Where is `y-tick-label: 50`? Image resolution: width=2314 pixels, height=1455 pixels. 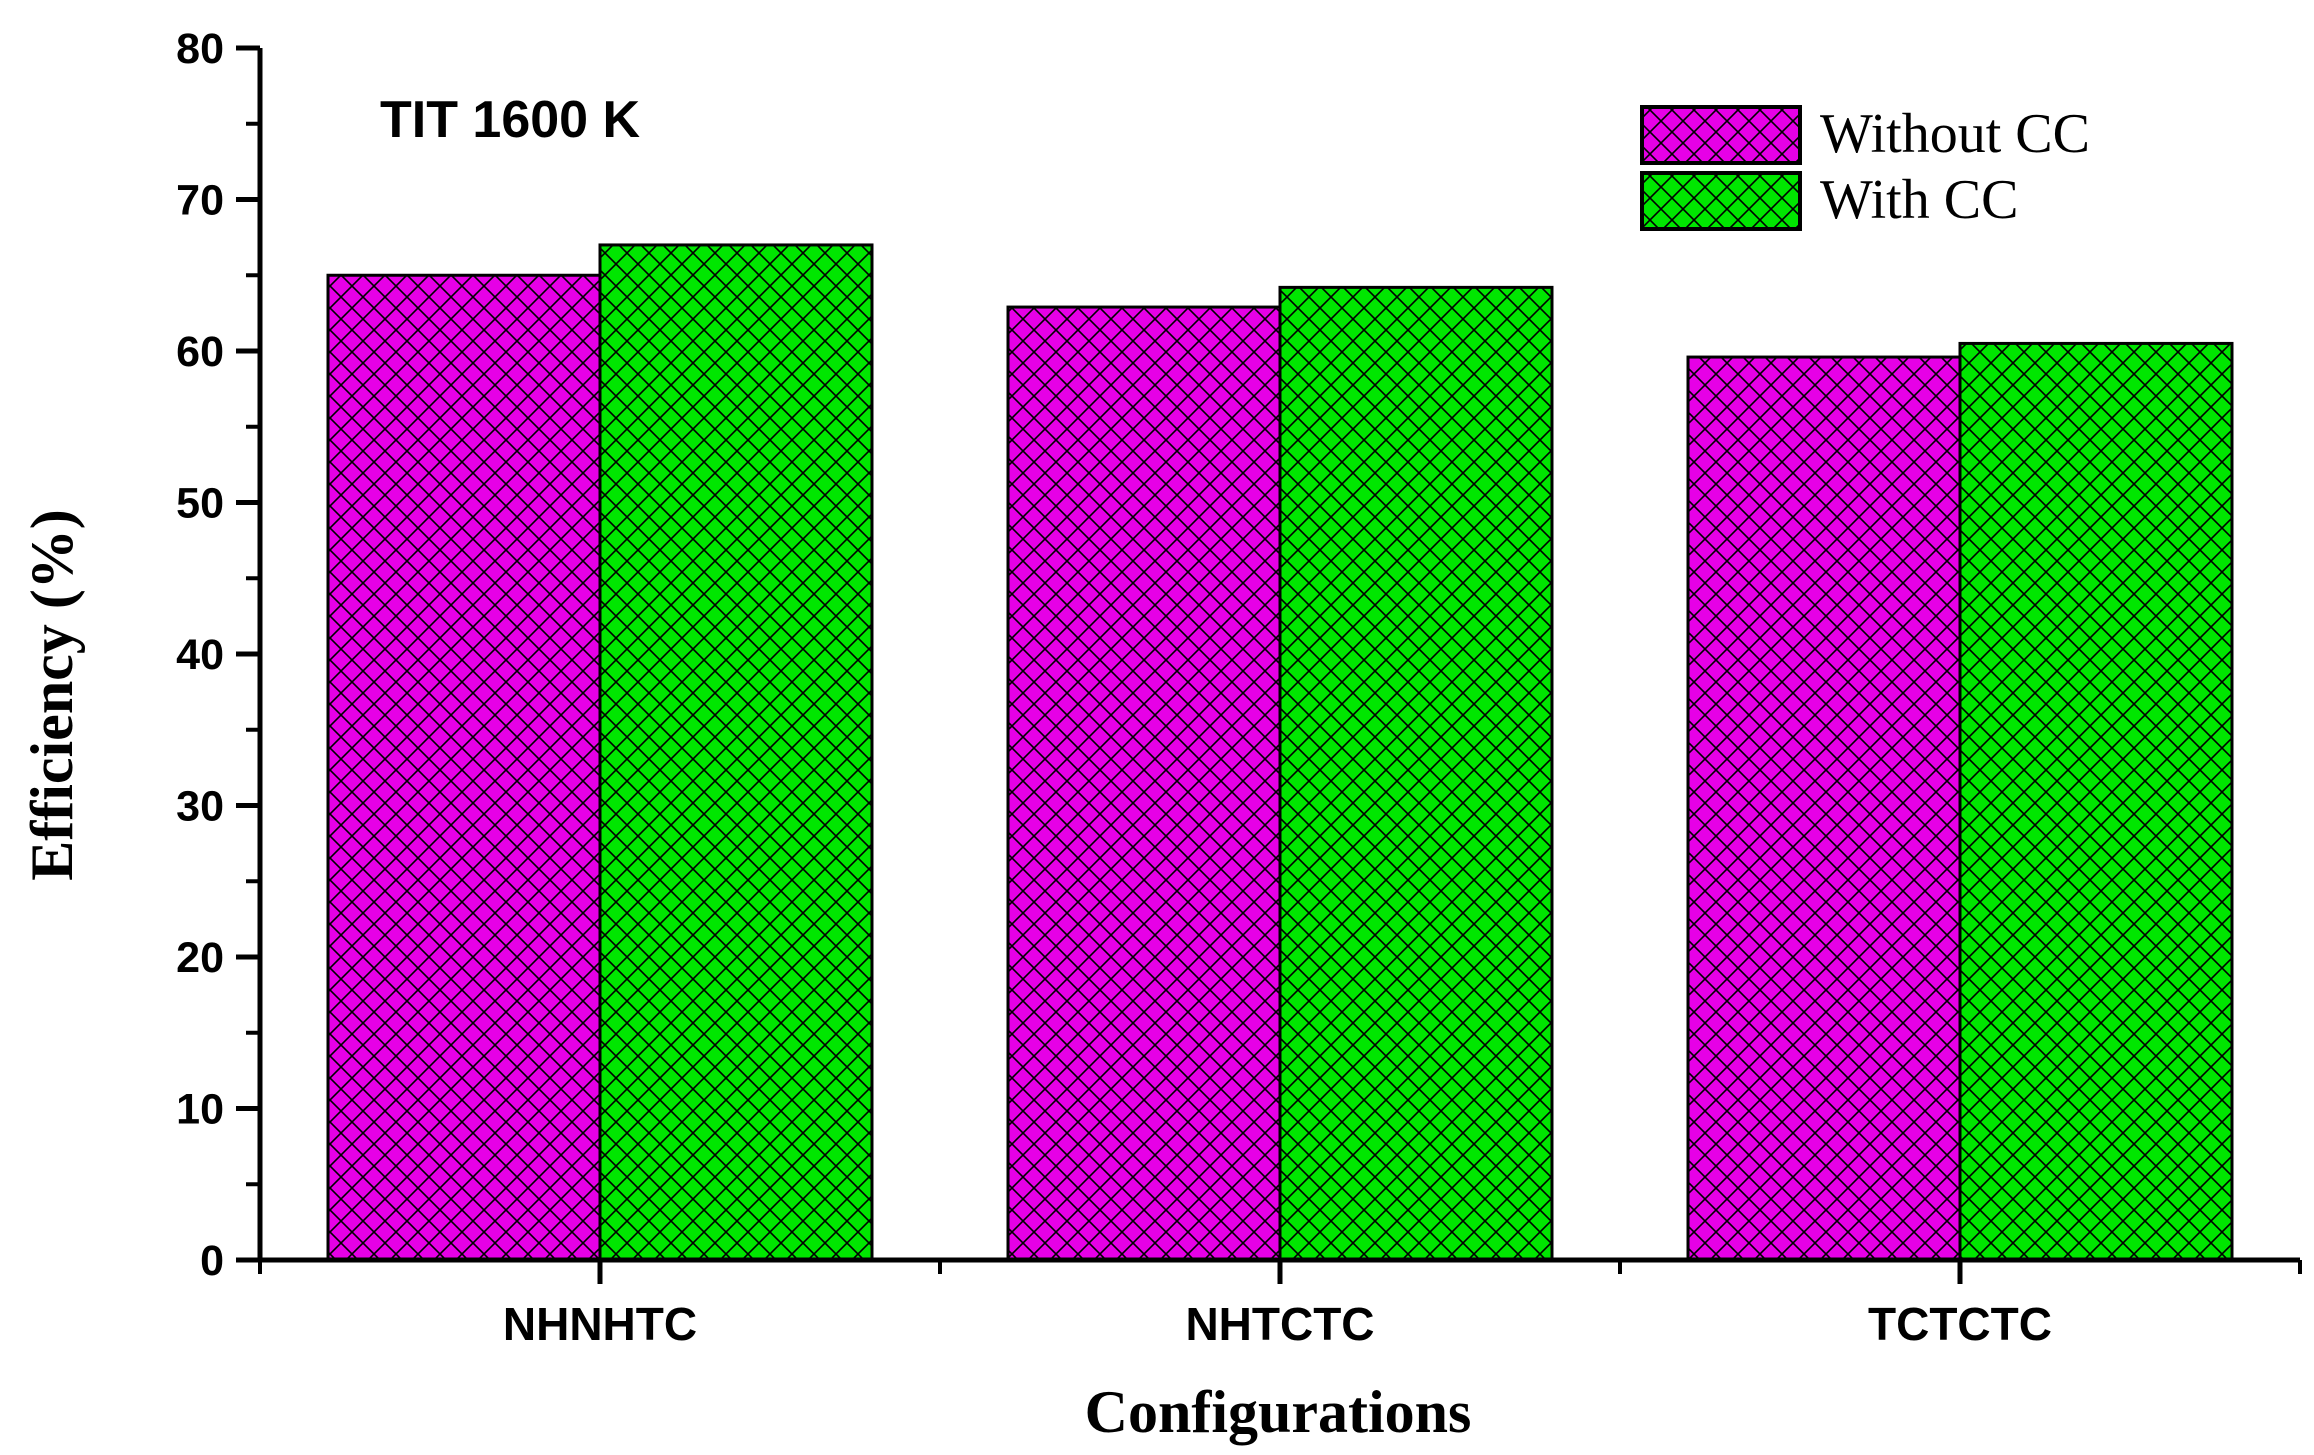
y-tick-label: 50 is located at coordinates (200, 504).